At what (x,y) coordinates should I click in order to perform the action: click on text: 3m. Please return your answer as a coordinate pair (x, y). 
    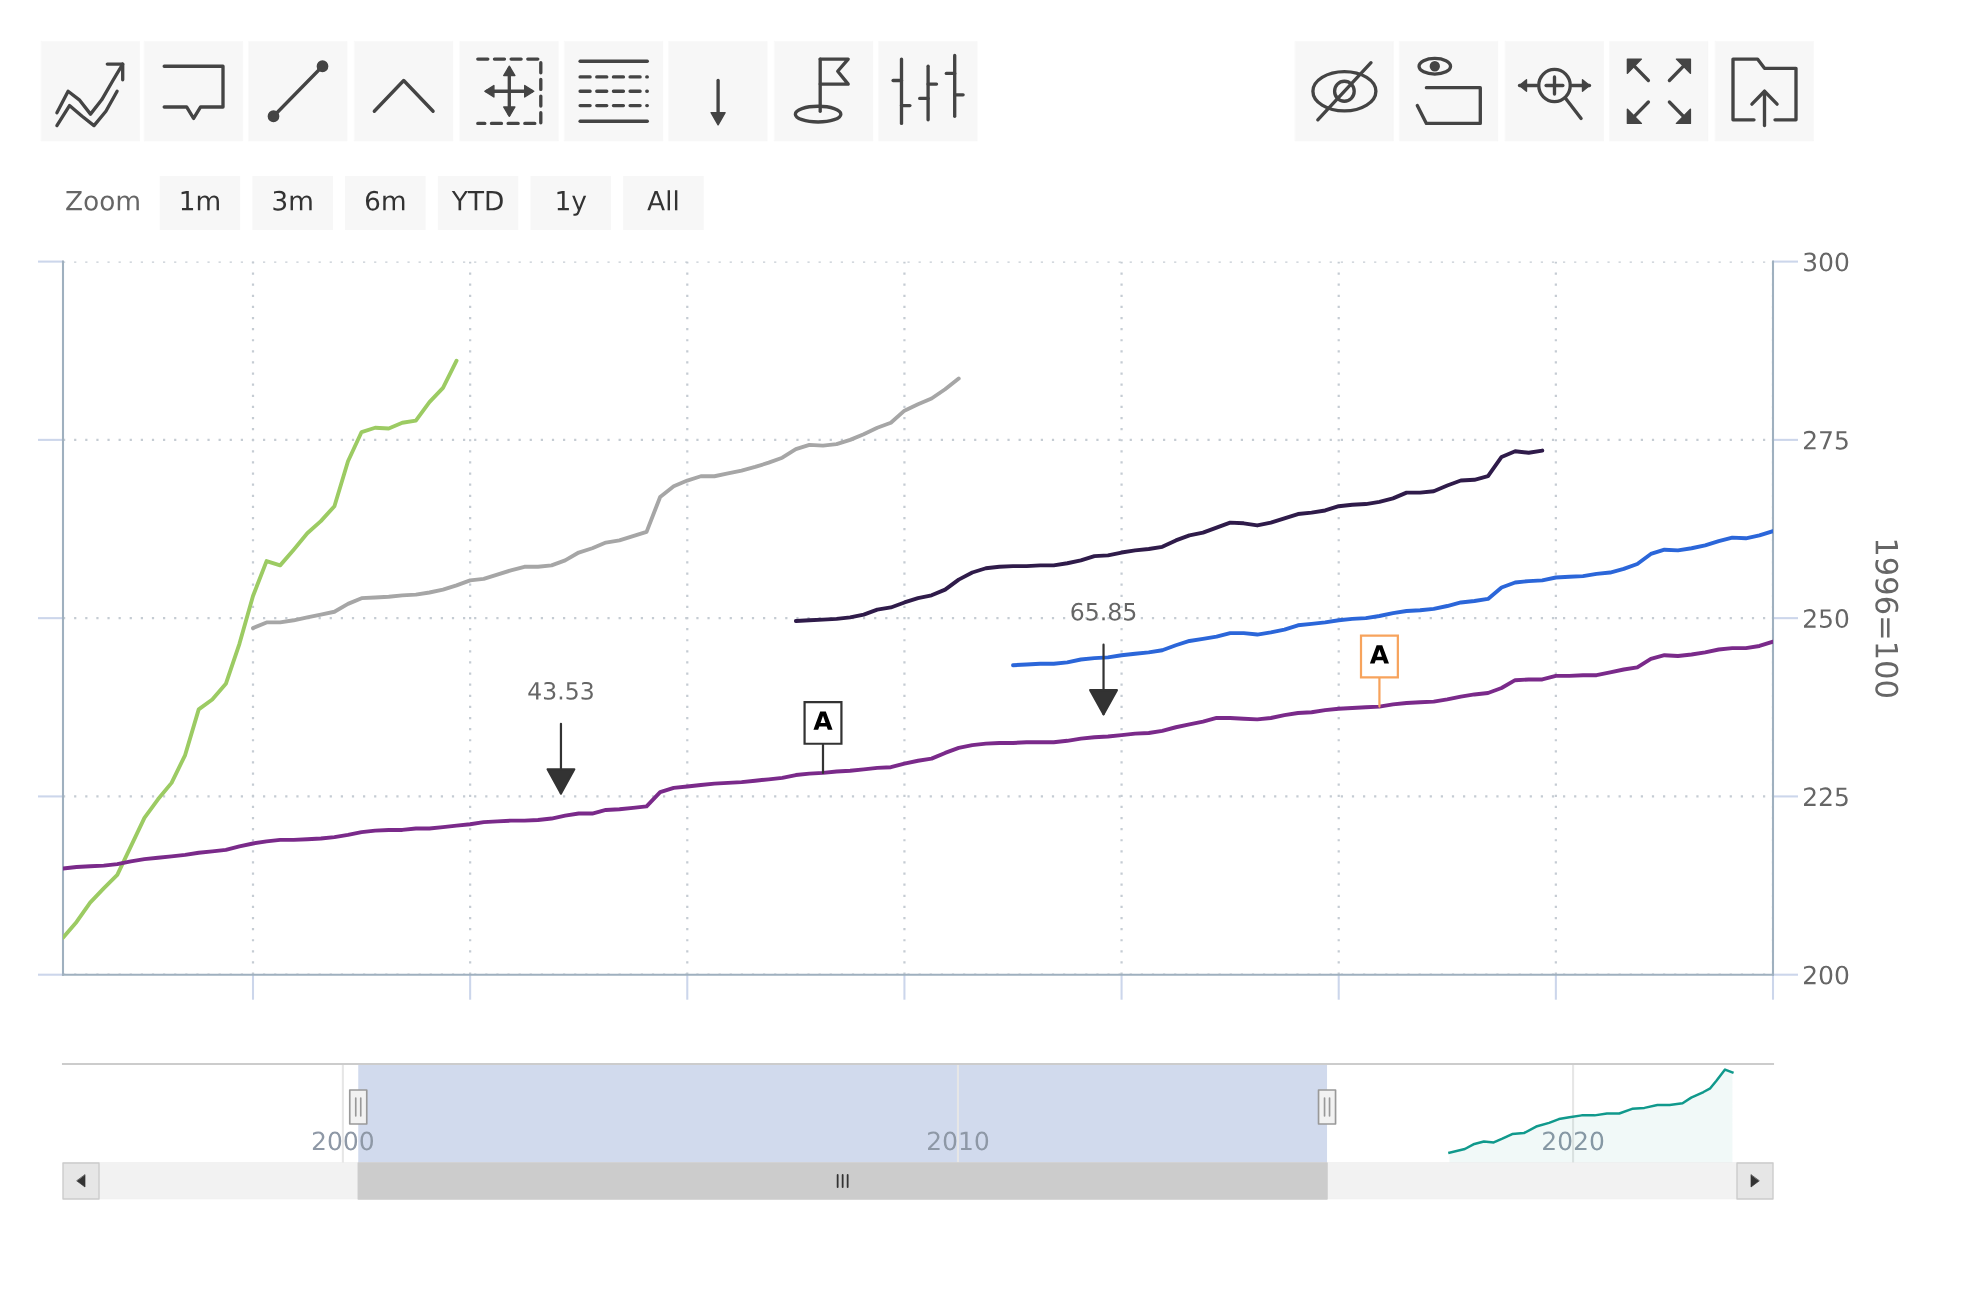
    Looking at the image, I should click on (292, 200).